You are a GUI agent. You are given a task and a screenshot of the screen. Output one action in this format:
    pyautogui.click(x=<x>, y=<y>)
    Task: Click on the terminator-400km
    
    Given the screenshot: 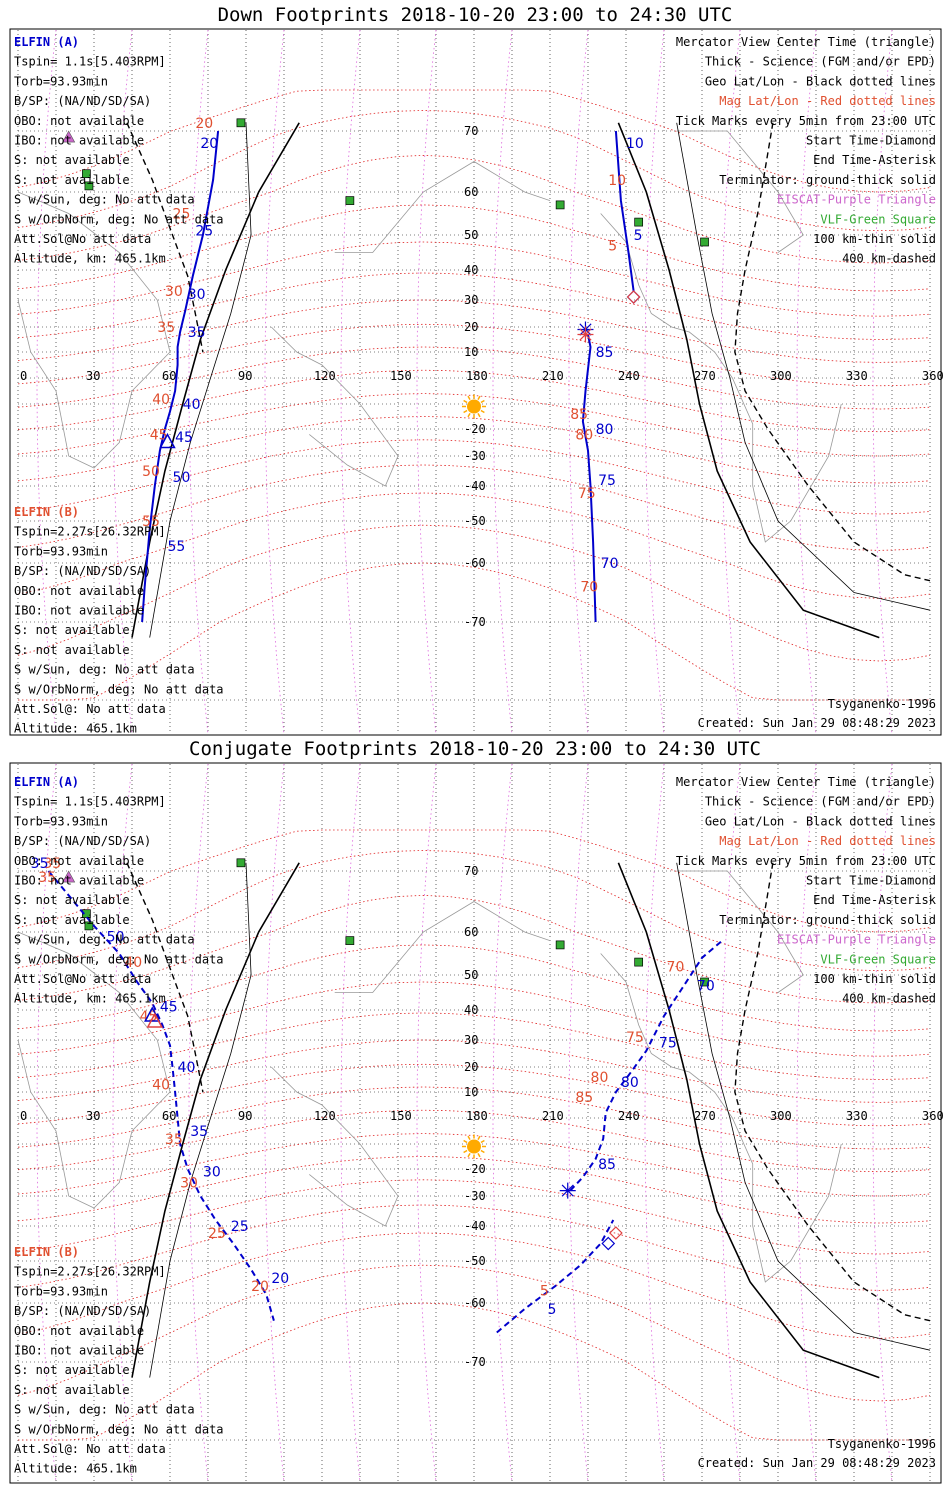 What is the action you would take?
    pyautogui.click(x=832, y=352)
    